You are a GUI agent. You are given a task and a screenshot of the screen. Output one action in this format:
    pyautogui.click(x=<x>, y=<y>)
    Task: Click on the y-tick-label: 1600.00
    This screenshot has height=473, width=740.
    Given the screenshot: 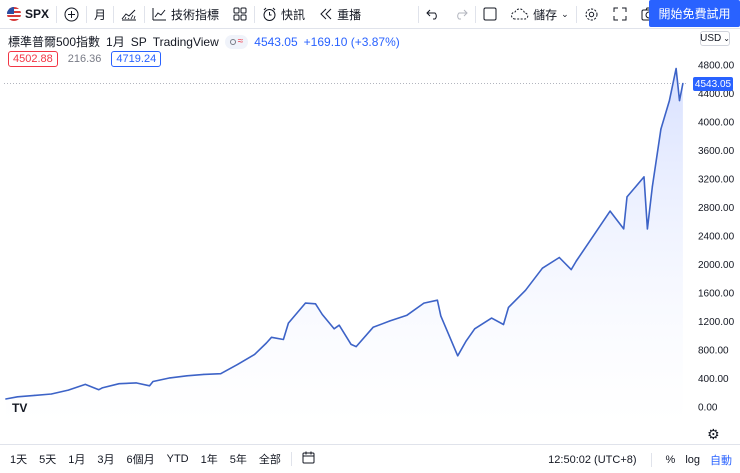 What is the action you would take?
    pyautogui.click(x=716, y=294)
    